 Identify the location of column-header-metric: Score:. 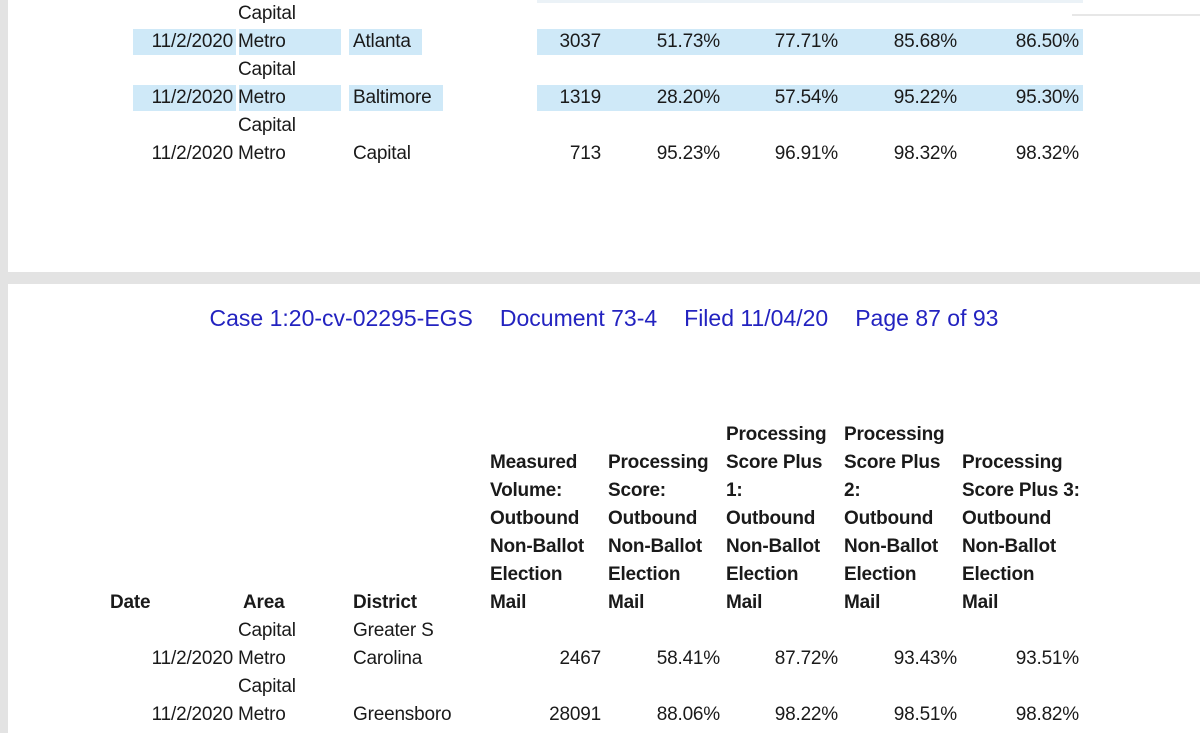
(637, 490).